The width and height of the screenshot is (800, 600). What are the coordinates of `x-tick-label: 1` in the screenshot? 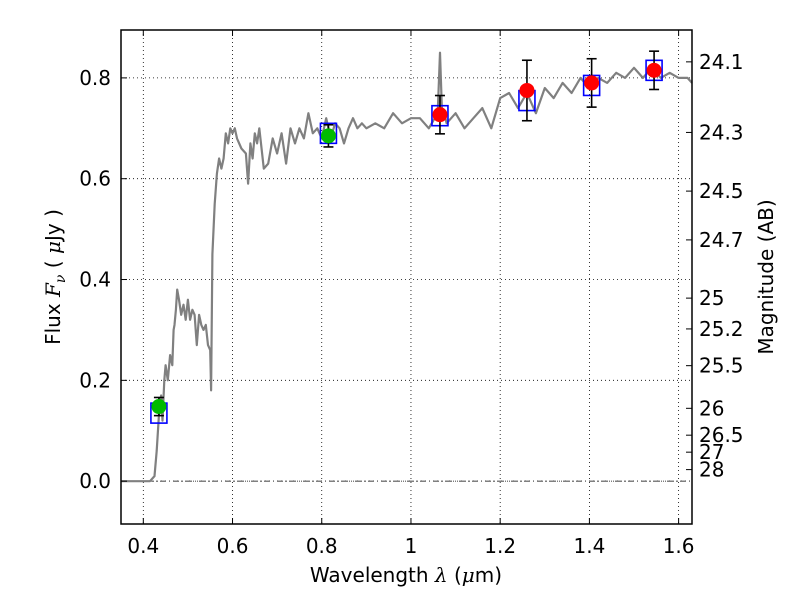 It's located at (411, 546).